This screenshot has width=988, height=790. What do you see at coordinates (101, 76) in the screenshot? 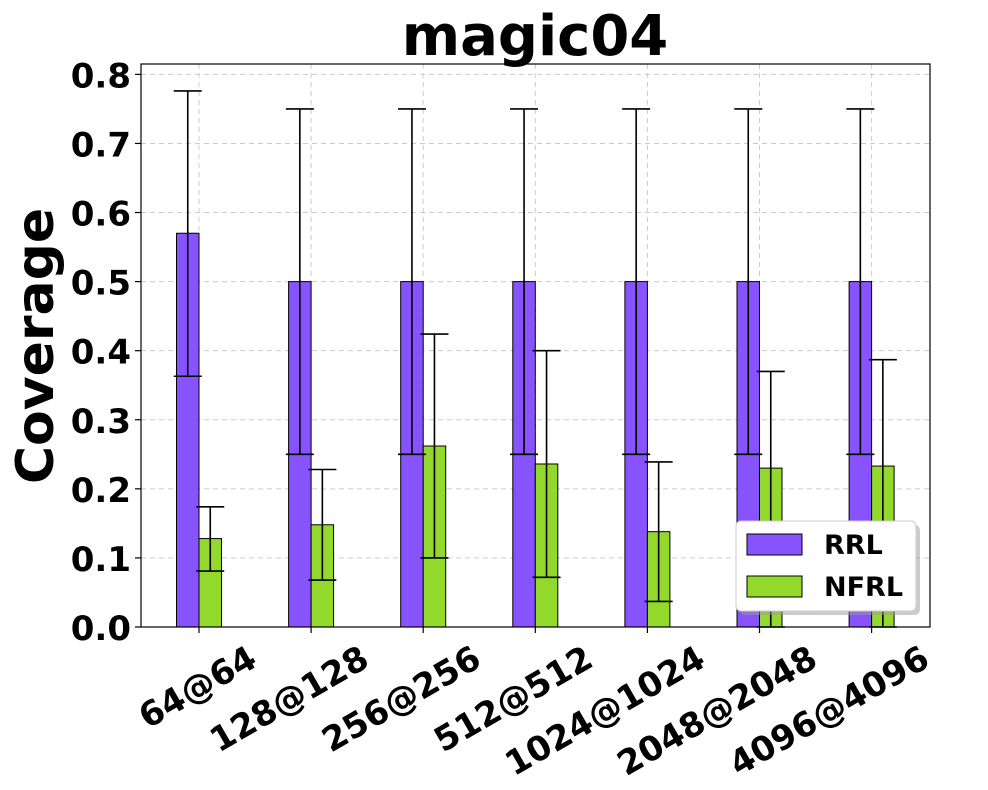
I see `y-tick-label: 0.8` at bounding box center [101, 76].